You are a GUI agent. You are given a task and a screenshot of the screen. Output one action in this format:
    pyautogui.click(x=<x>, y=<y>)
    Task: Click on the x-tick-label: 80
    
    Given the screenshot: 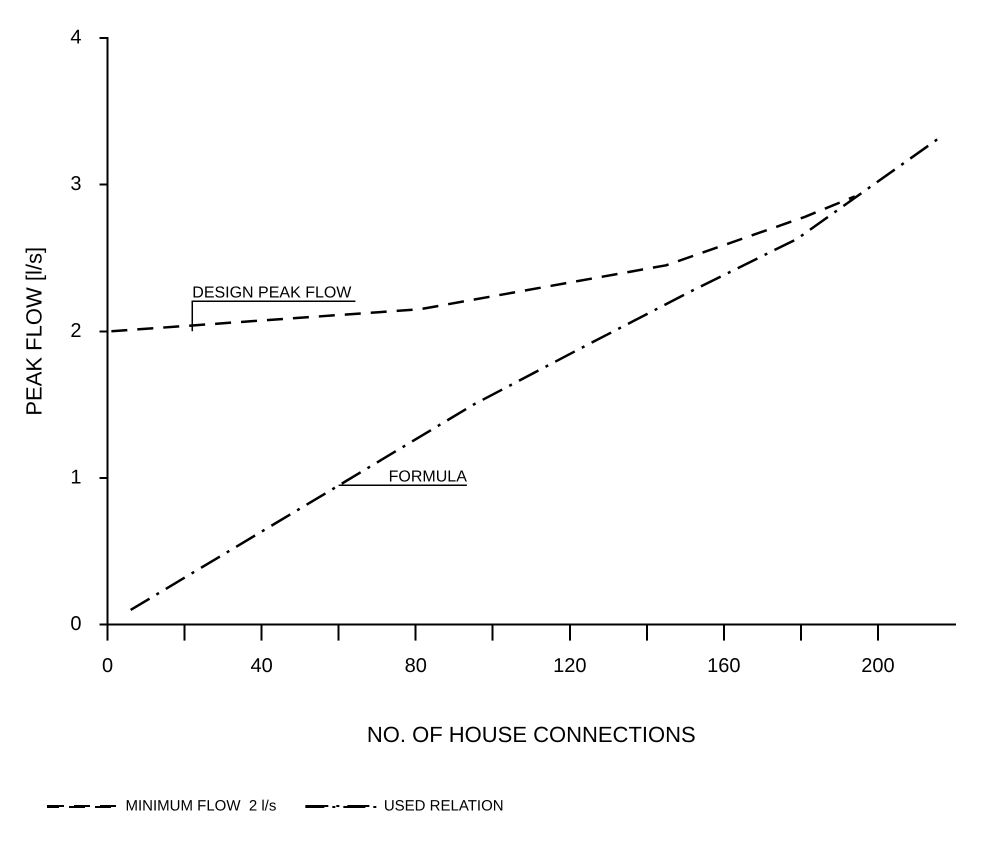 What is the action you would take?
    pyautogui.click(x=415, y=666)
    